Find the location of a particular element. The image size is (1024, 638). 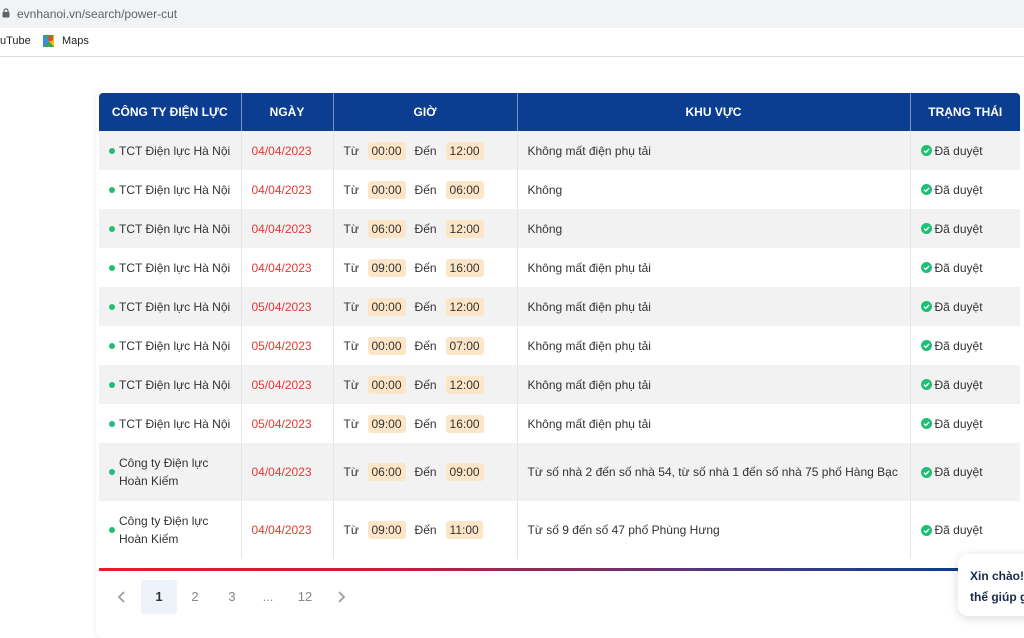

chat-message: thể giúp g is located at coordinates (997, 597).